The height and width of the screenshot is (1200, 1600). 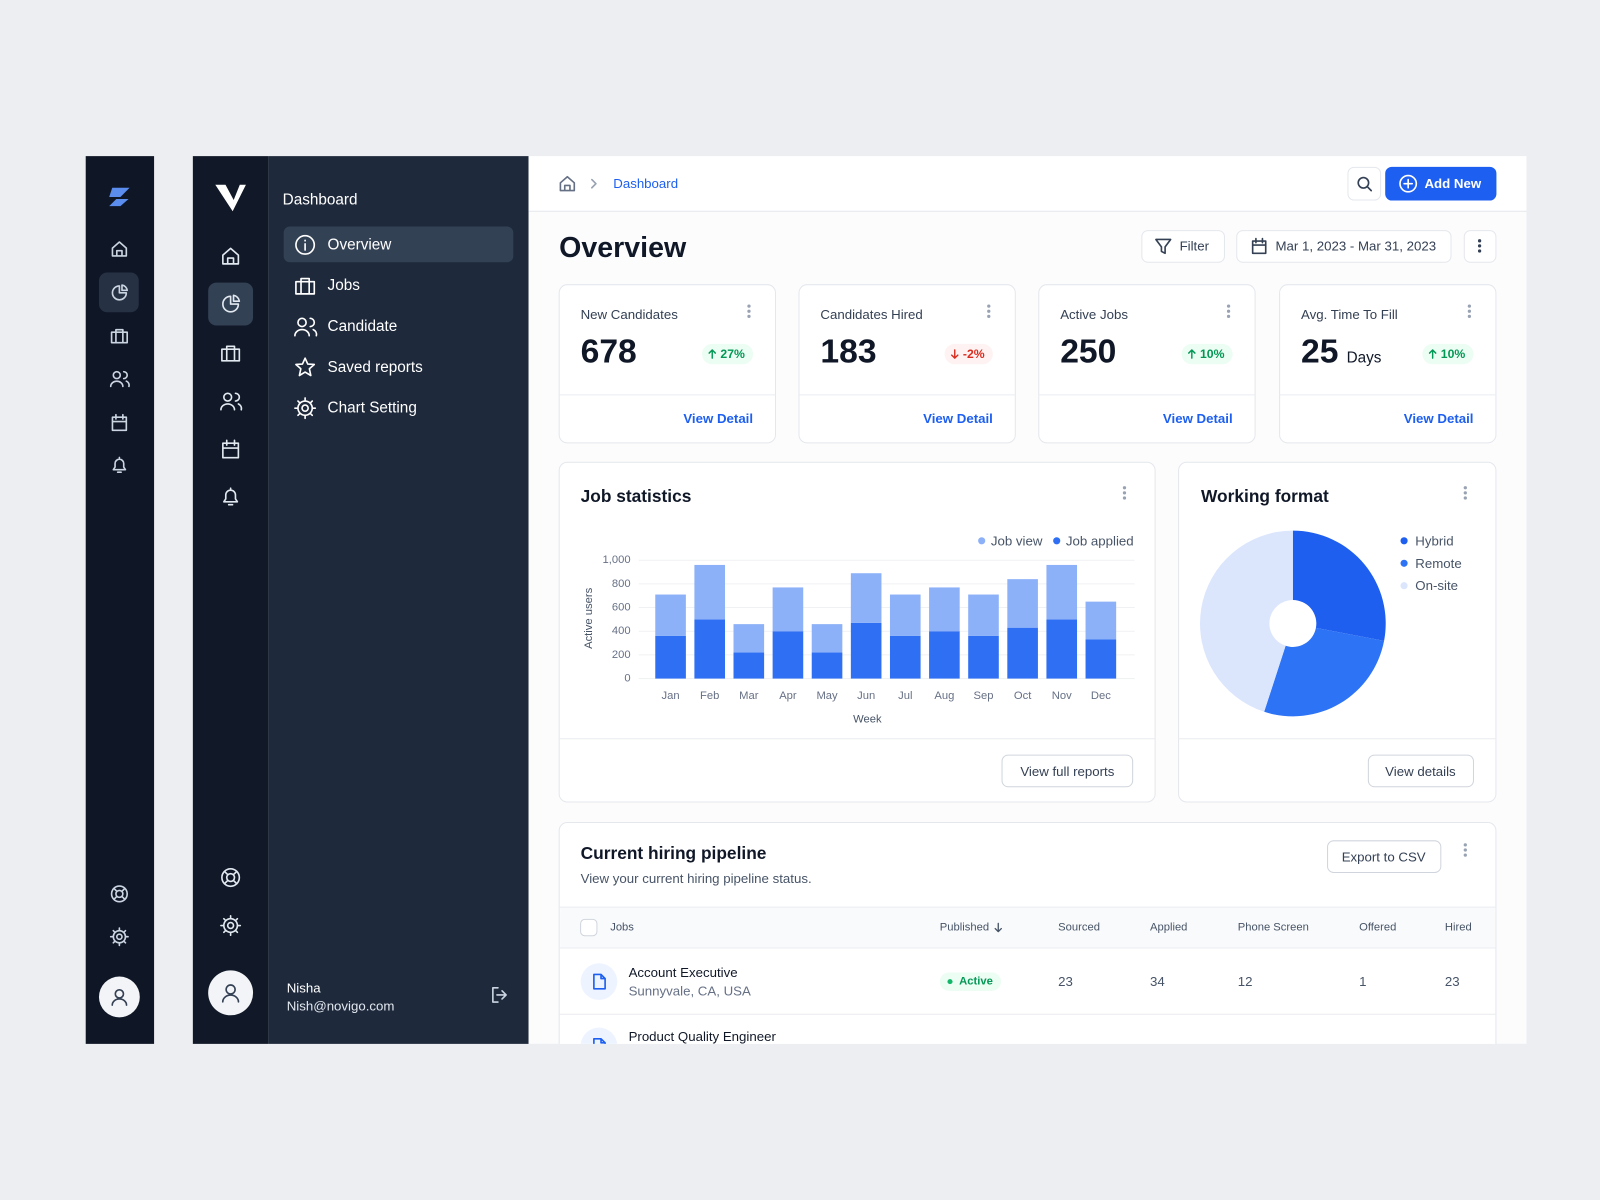 What do you see at coordinates (1027, 927) in the screenshot?
I see `table-header-bg` at bounding box center [1027, 927].